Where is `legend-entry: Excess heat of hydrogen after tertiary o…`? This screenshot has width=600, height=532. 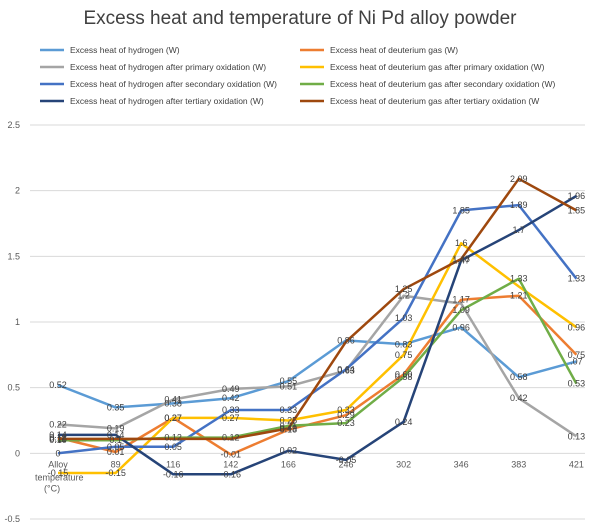 legend-entry: Excess heat of hydrogen after tertiary o… is located at coordinates (167, 101).